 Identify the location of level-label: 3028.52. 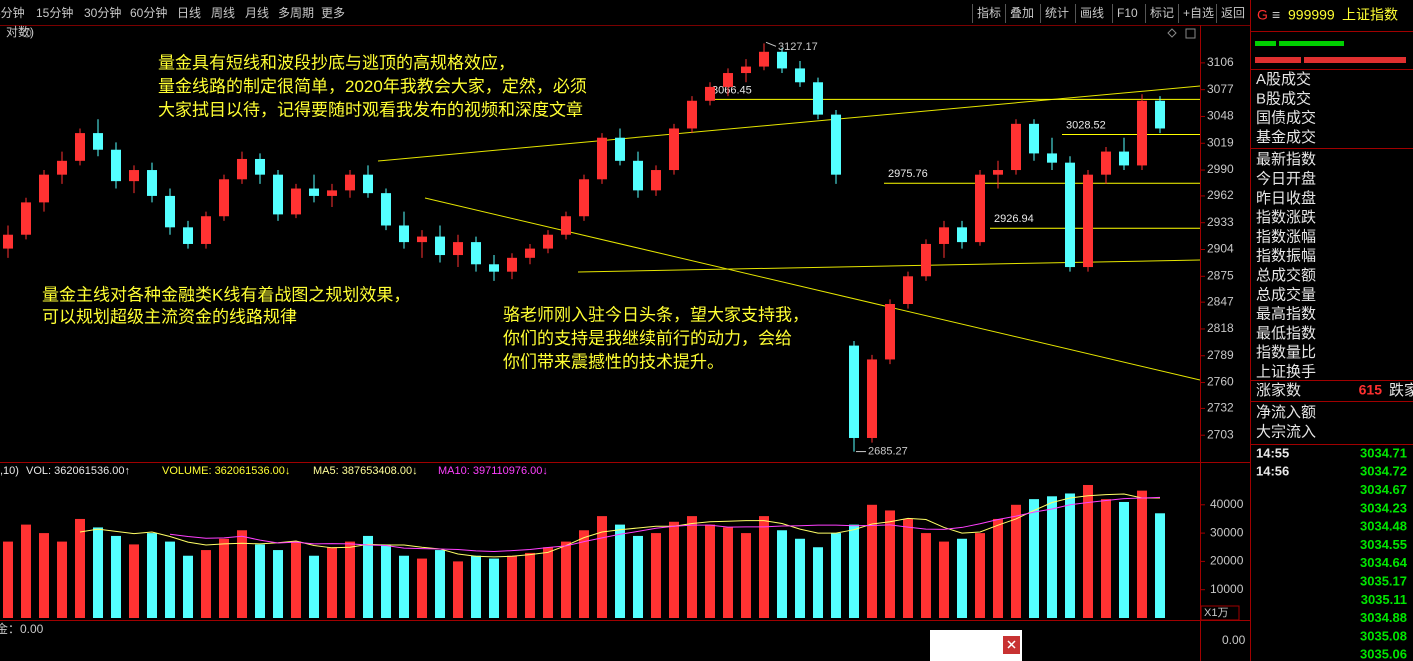
(1086, 125).